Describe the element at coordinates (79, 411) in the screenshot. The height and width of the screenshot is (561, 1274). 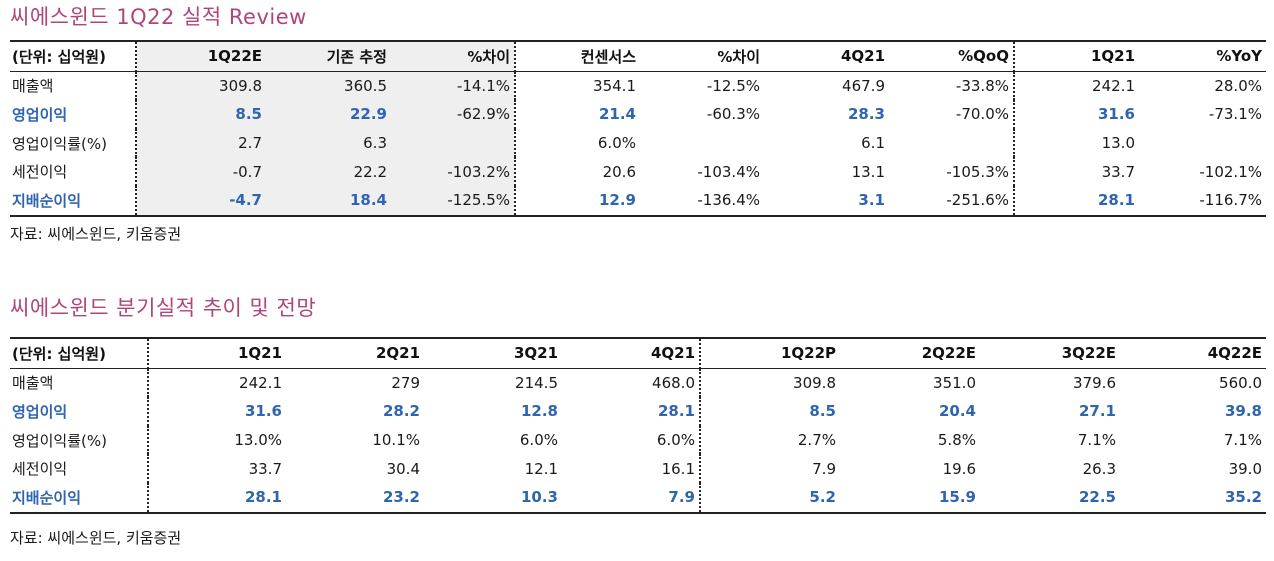
I see `row-label: 영업이익` at that location.